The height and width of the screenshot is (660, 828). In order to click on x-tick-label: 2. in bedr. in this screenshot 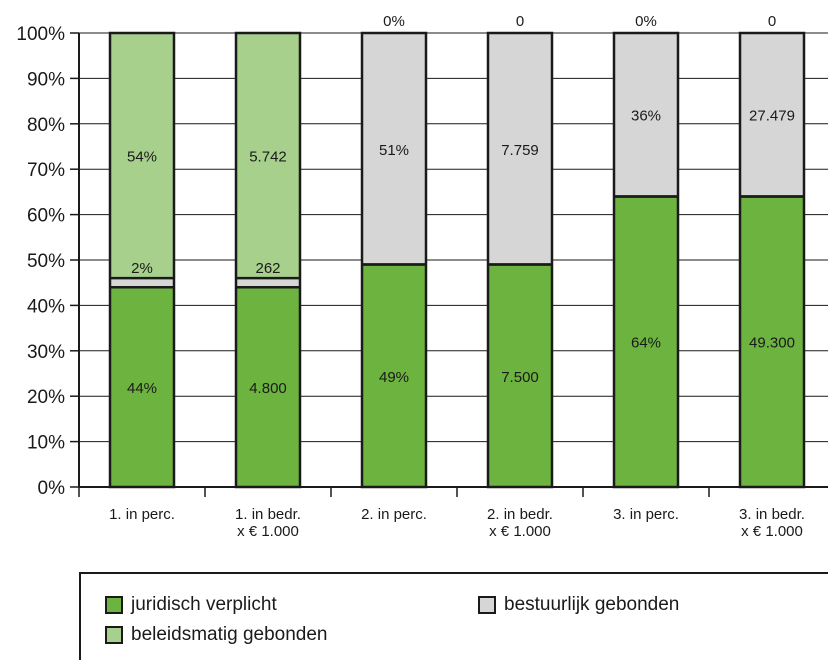, I will do `click(520, 514)`.